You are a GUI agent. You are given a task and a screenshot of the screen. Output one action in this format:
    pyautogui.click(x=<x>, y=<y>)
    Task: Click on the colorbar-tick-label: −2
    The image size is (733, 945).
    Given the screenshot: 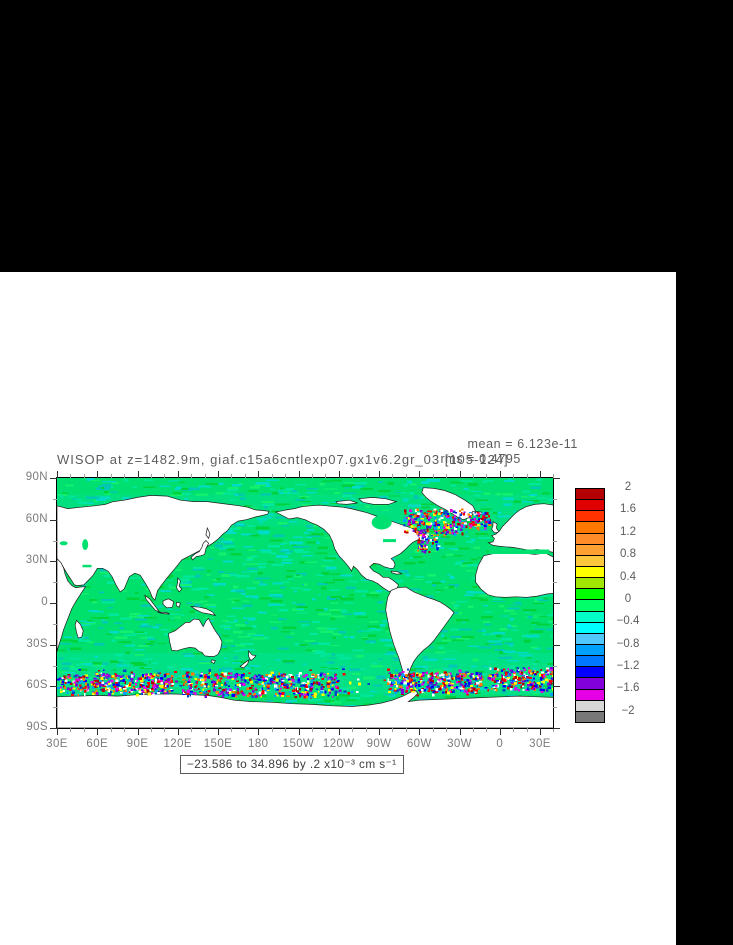 What is the action you would take?
    pyautogui.click(x=628, y=710)
    